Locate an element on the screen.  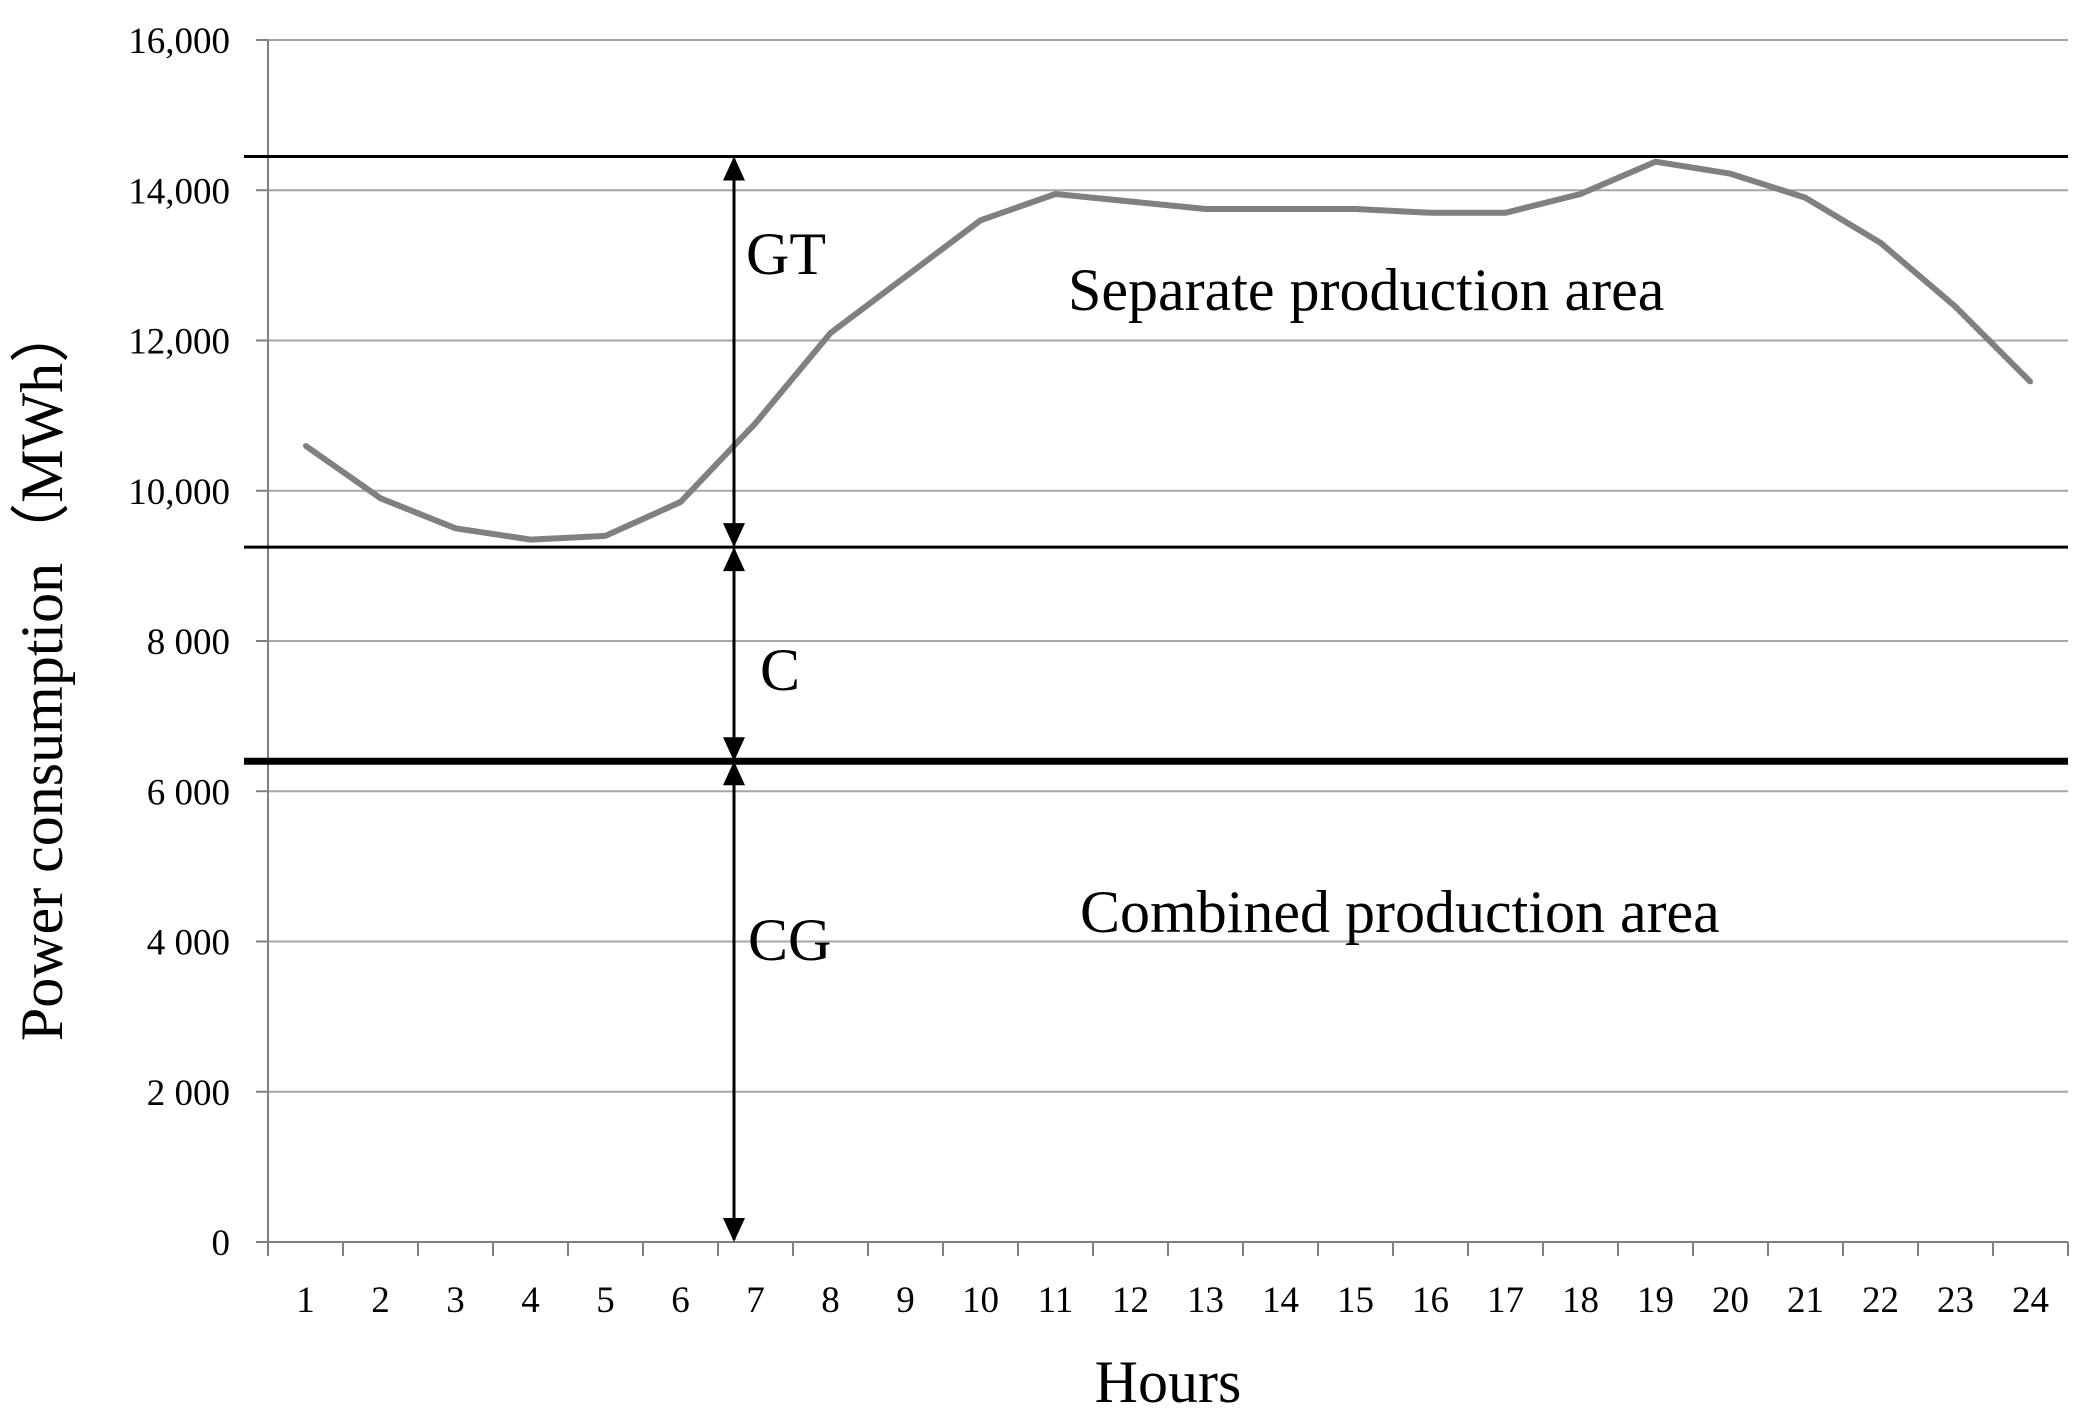
x-tick-label: 8 is located at coordinates (830, 1300).